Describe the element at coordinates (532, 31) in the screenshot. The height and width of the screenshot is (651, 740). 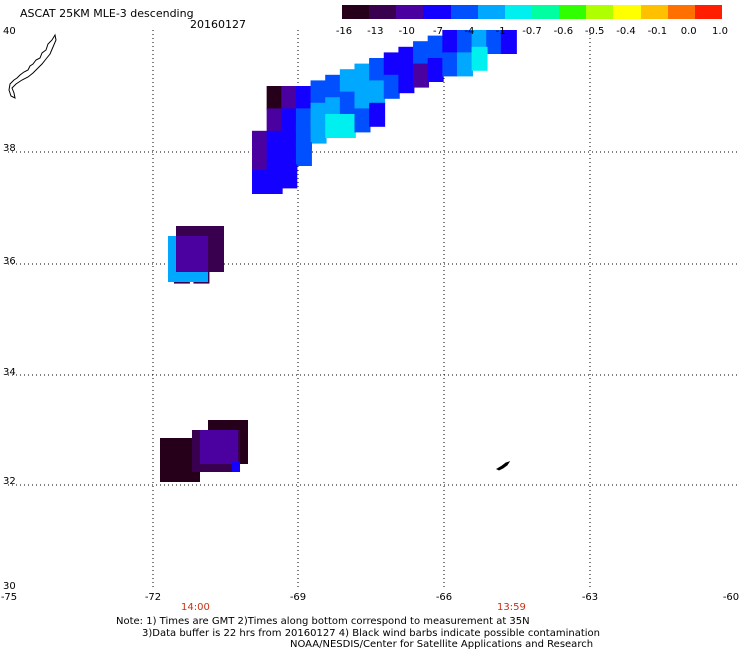
I see `colorbar-tick-label: -0.7` at that location.